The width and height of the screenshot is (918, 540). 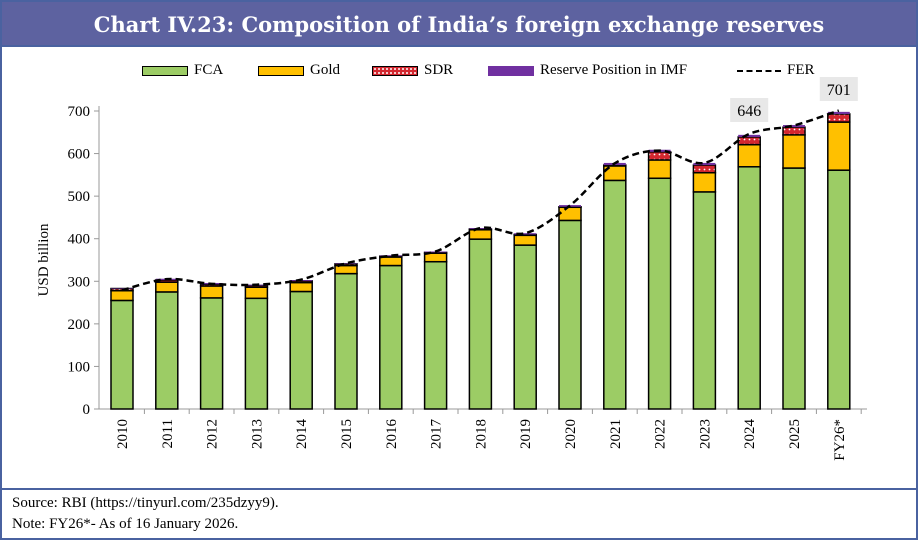 I want to click on x-tick-label: 2024, so click(x=750, y=434).